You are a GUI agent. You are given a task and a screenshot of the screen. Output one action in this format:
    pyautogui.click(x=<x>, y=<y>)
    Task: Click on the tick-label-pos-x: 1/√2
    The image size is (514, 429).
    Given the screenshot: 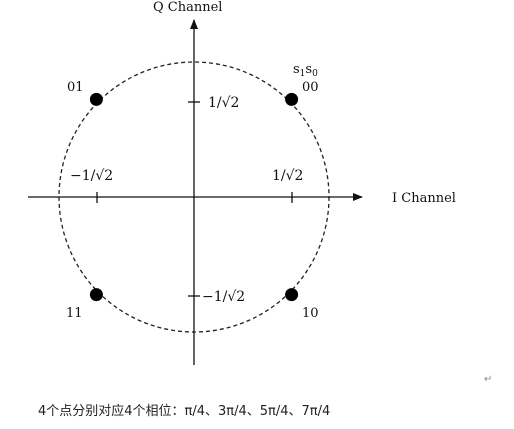 What is the action you would take?
    pyautogui.click(x=287, y=176)
    